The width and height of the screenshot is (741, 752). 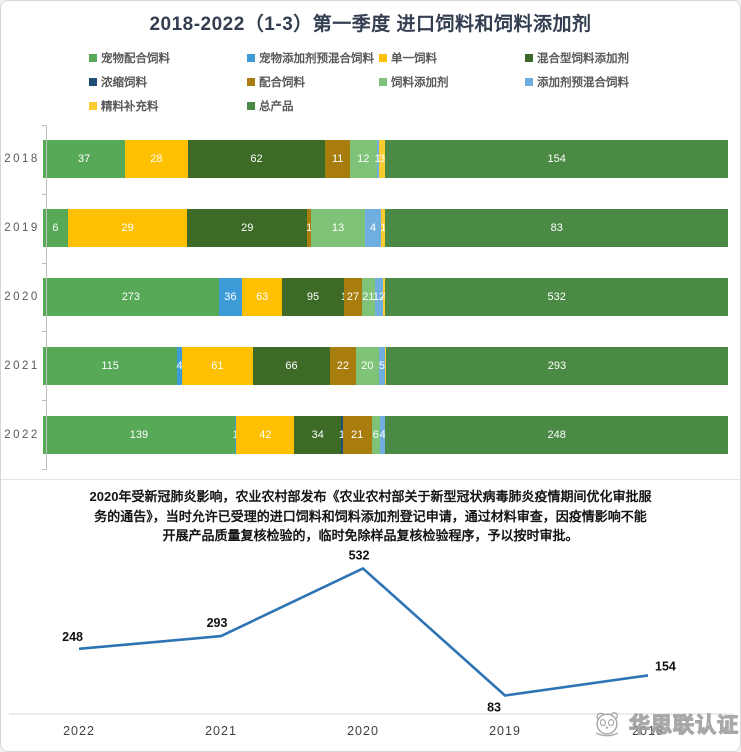 I want to click on line-data-label: 83, so click(x=494, y=708).